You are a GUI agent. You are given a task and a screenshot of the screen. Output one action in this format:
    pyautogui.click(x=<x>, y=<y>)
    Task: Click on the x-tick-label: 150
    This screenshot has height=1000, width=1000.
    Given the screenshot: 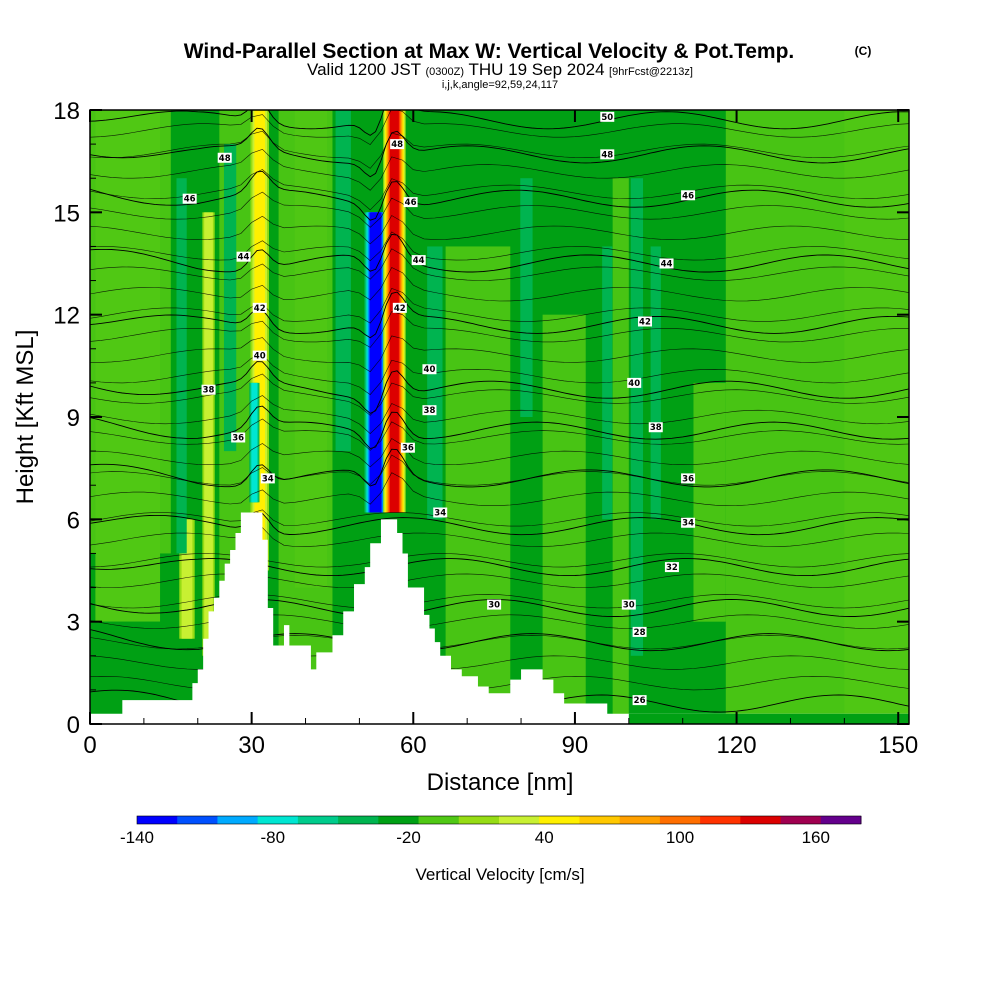 What is the action you would take?
    pyautogui.click(x=898, y=745)
    